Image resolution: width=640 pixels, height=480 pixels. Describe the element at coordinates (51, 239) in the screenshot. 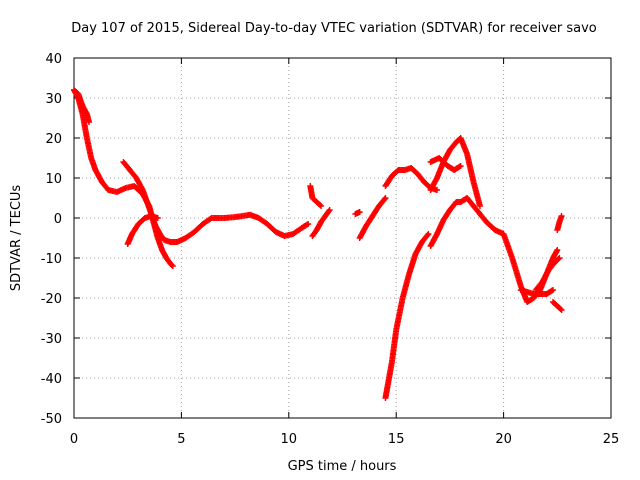

I see `y-tick-labels: -50 -40 -30 -20 -10 0 10 20 30 40` at that location.